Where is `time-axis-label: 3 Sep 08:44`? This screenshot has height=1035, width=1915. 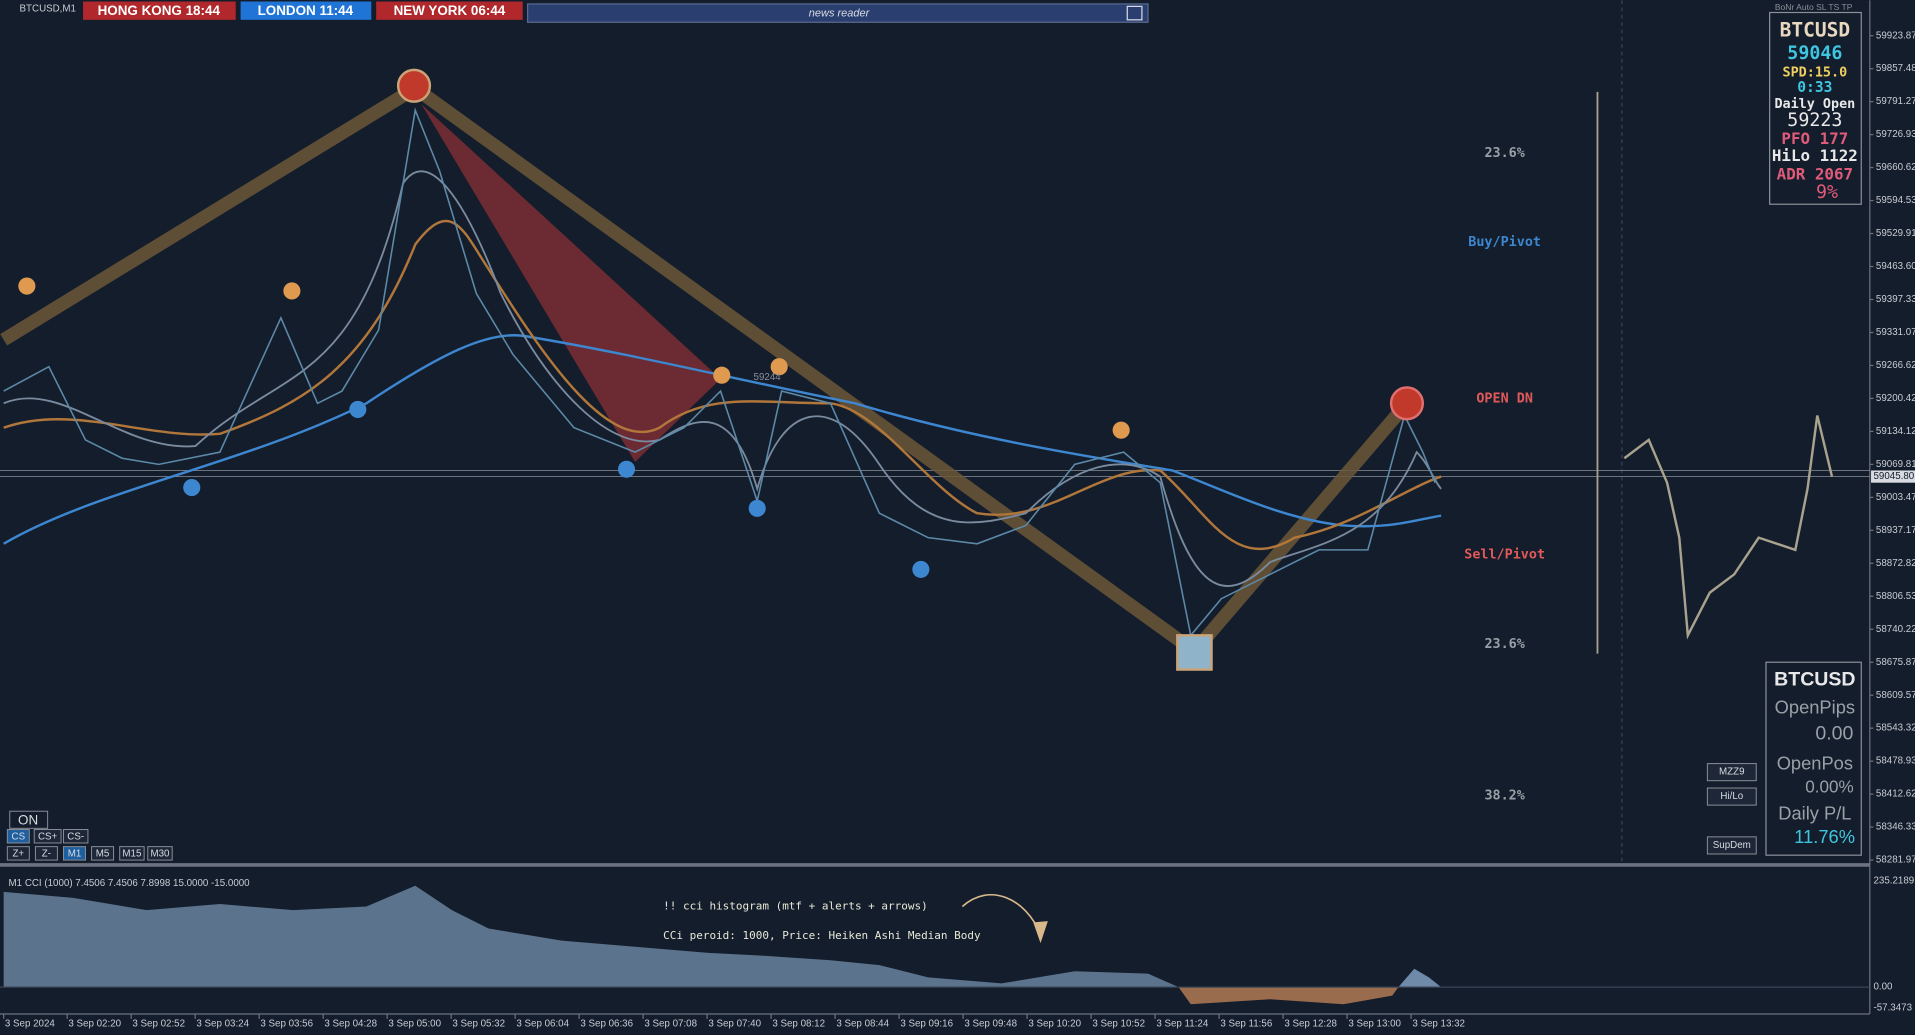
time-axis-label: 3 Sep 08:44 is located at coordinates (862, 1023).